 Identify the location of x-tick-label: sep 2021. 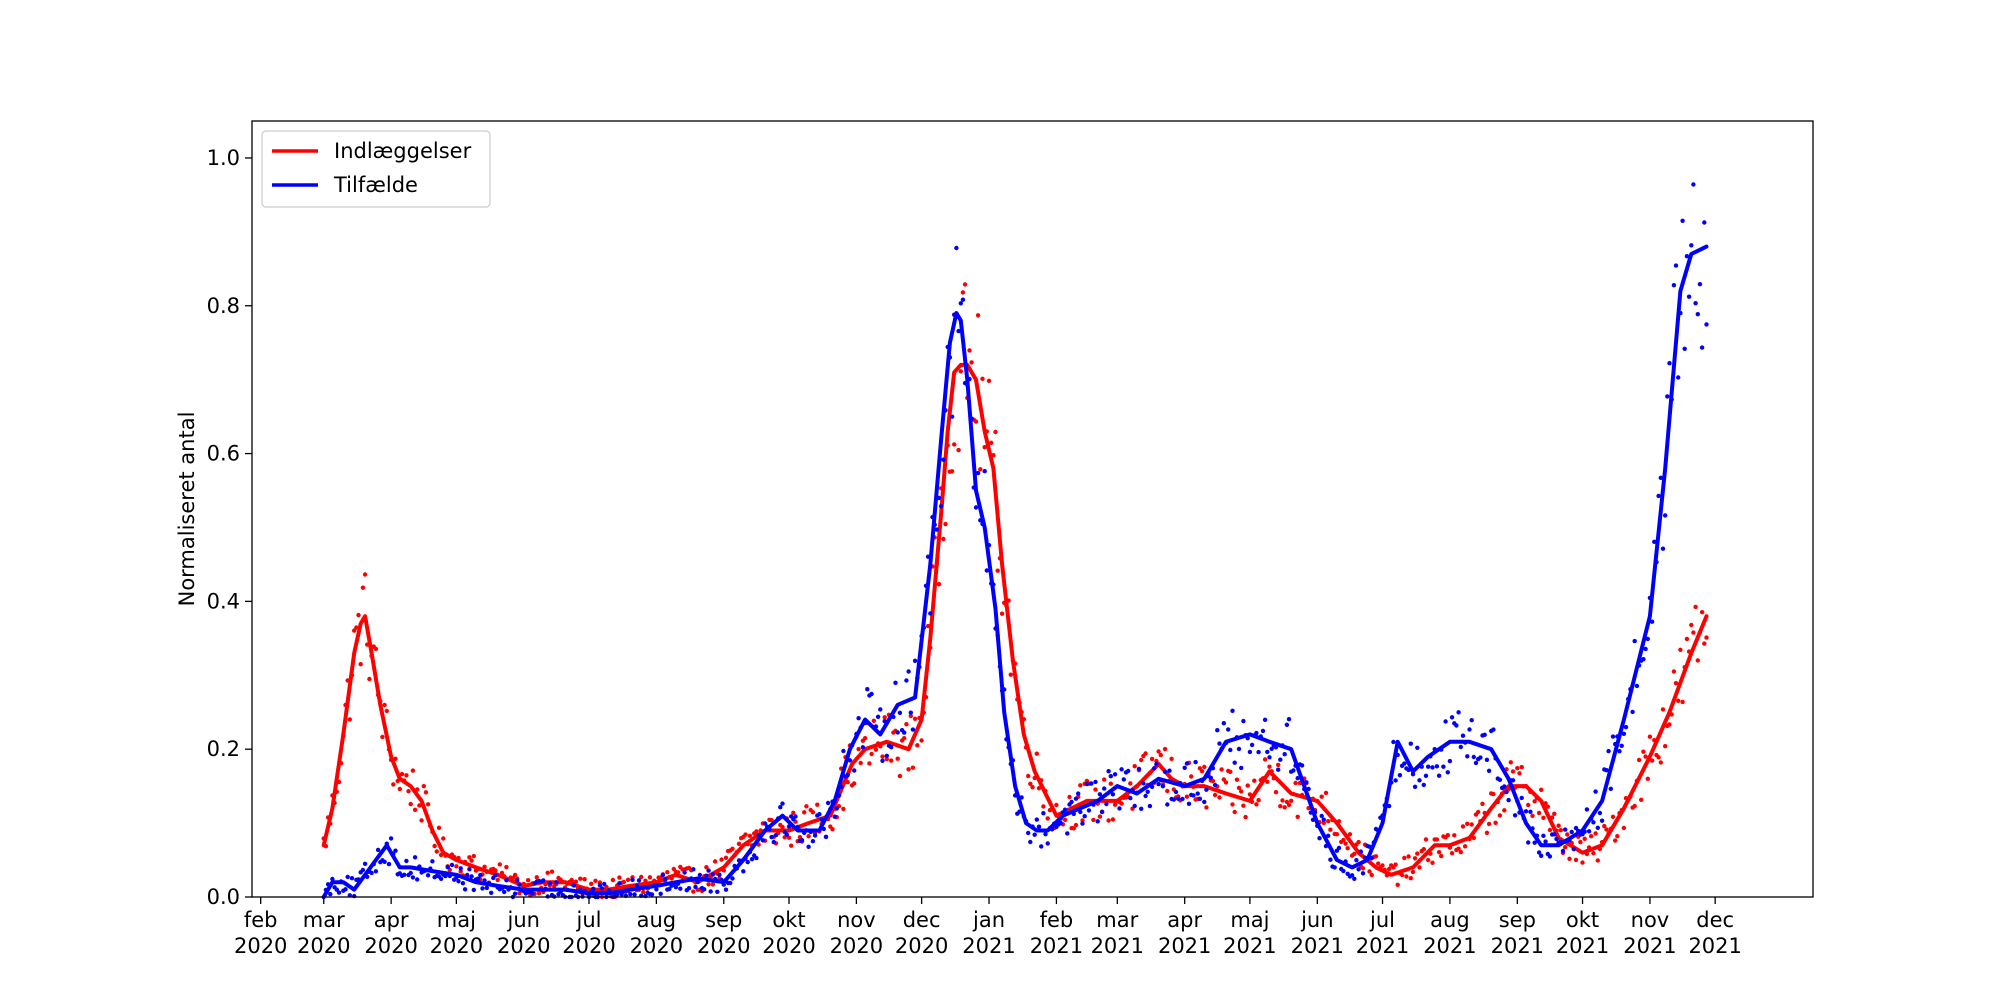
(1517, 933).